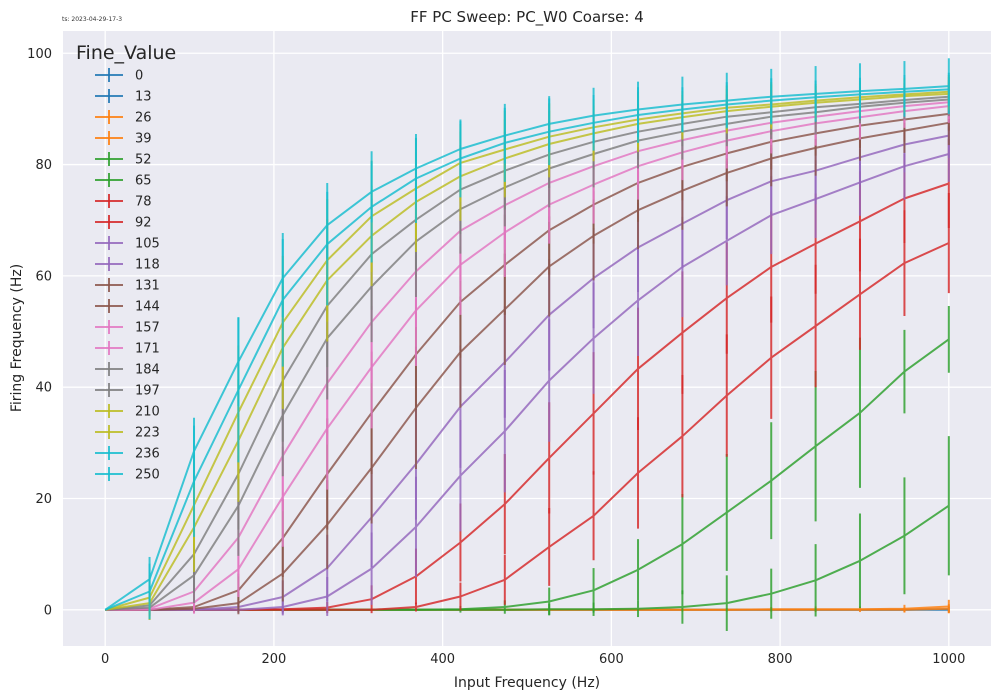  What do you see at coordinates (143, 181) in the screenshot?
I see `legend-label: 65` at bounding box center [143, 181].